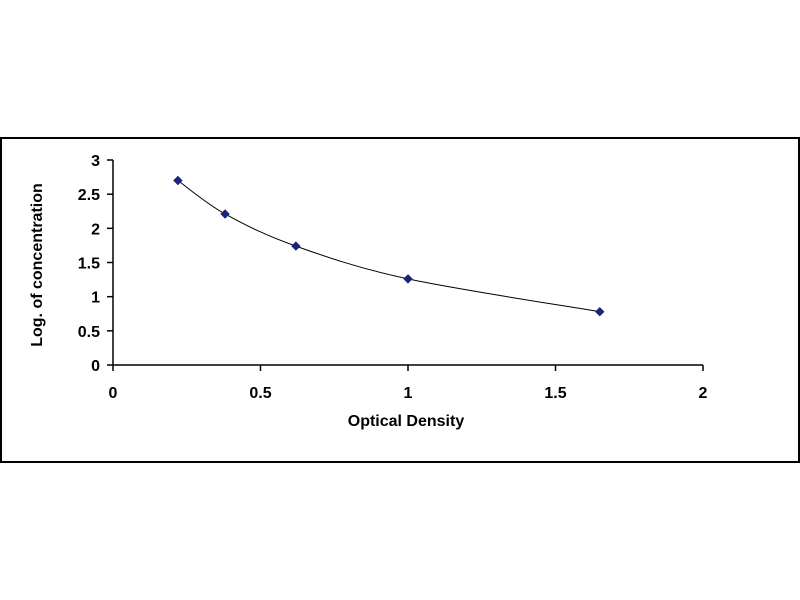  I want to click on x-tick-label: 0.5, so click(260, 393).